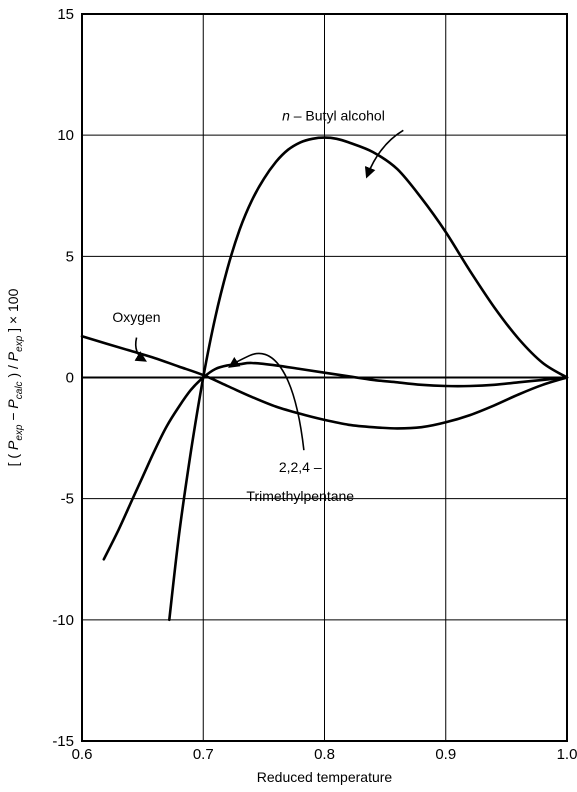 This screenshot has height=792, width=577. What do you see at coordinates (65, 14) in the screenshot?
I see `y-tick-label: 15` at bounding box center [65, 14].